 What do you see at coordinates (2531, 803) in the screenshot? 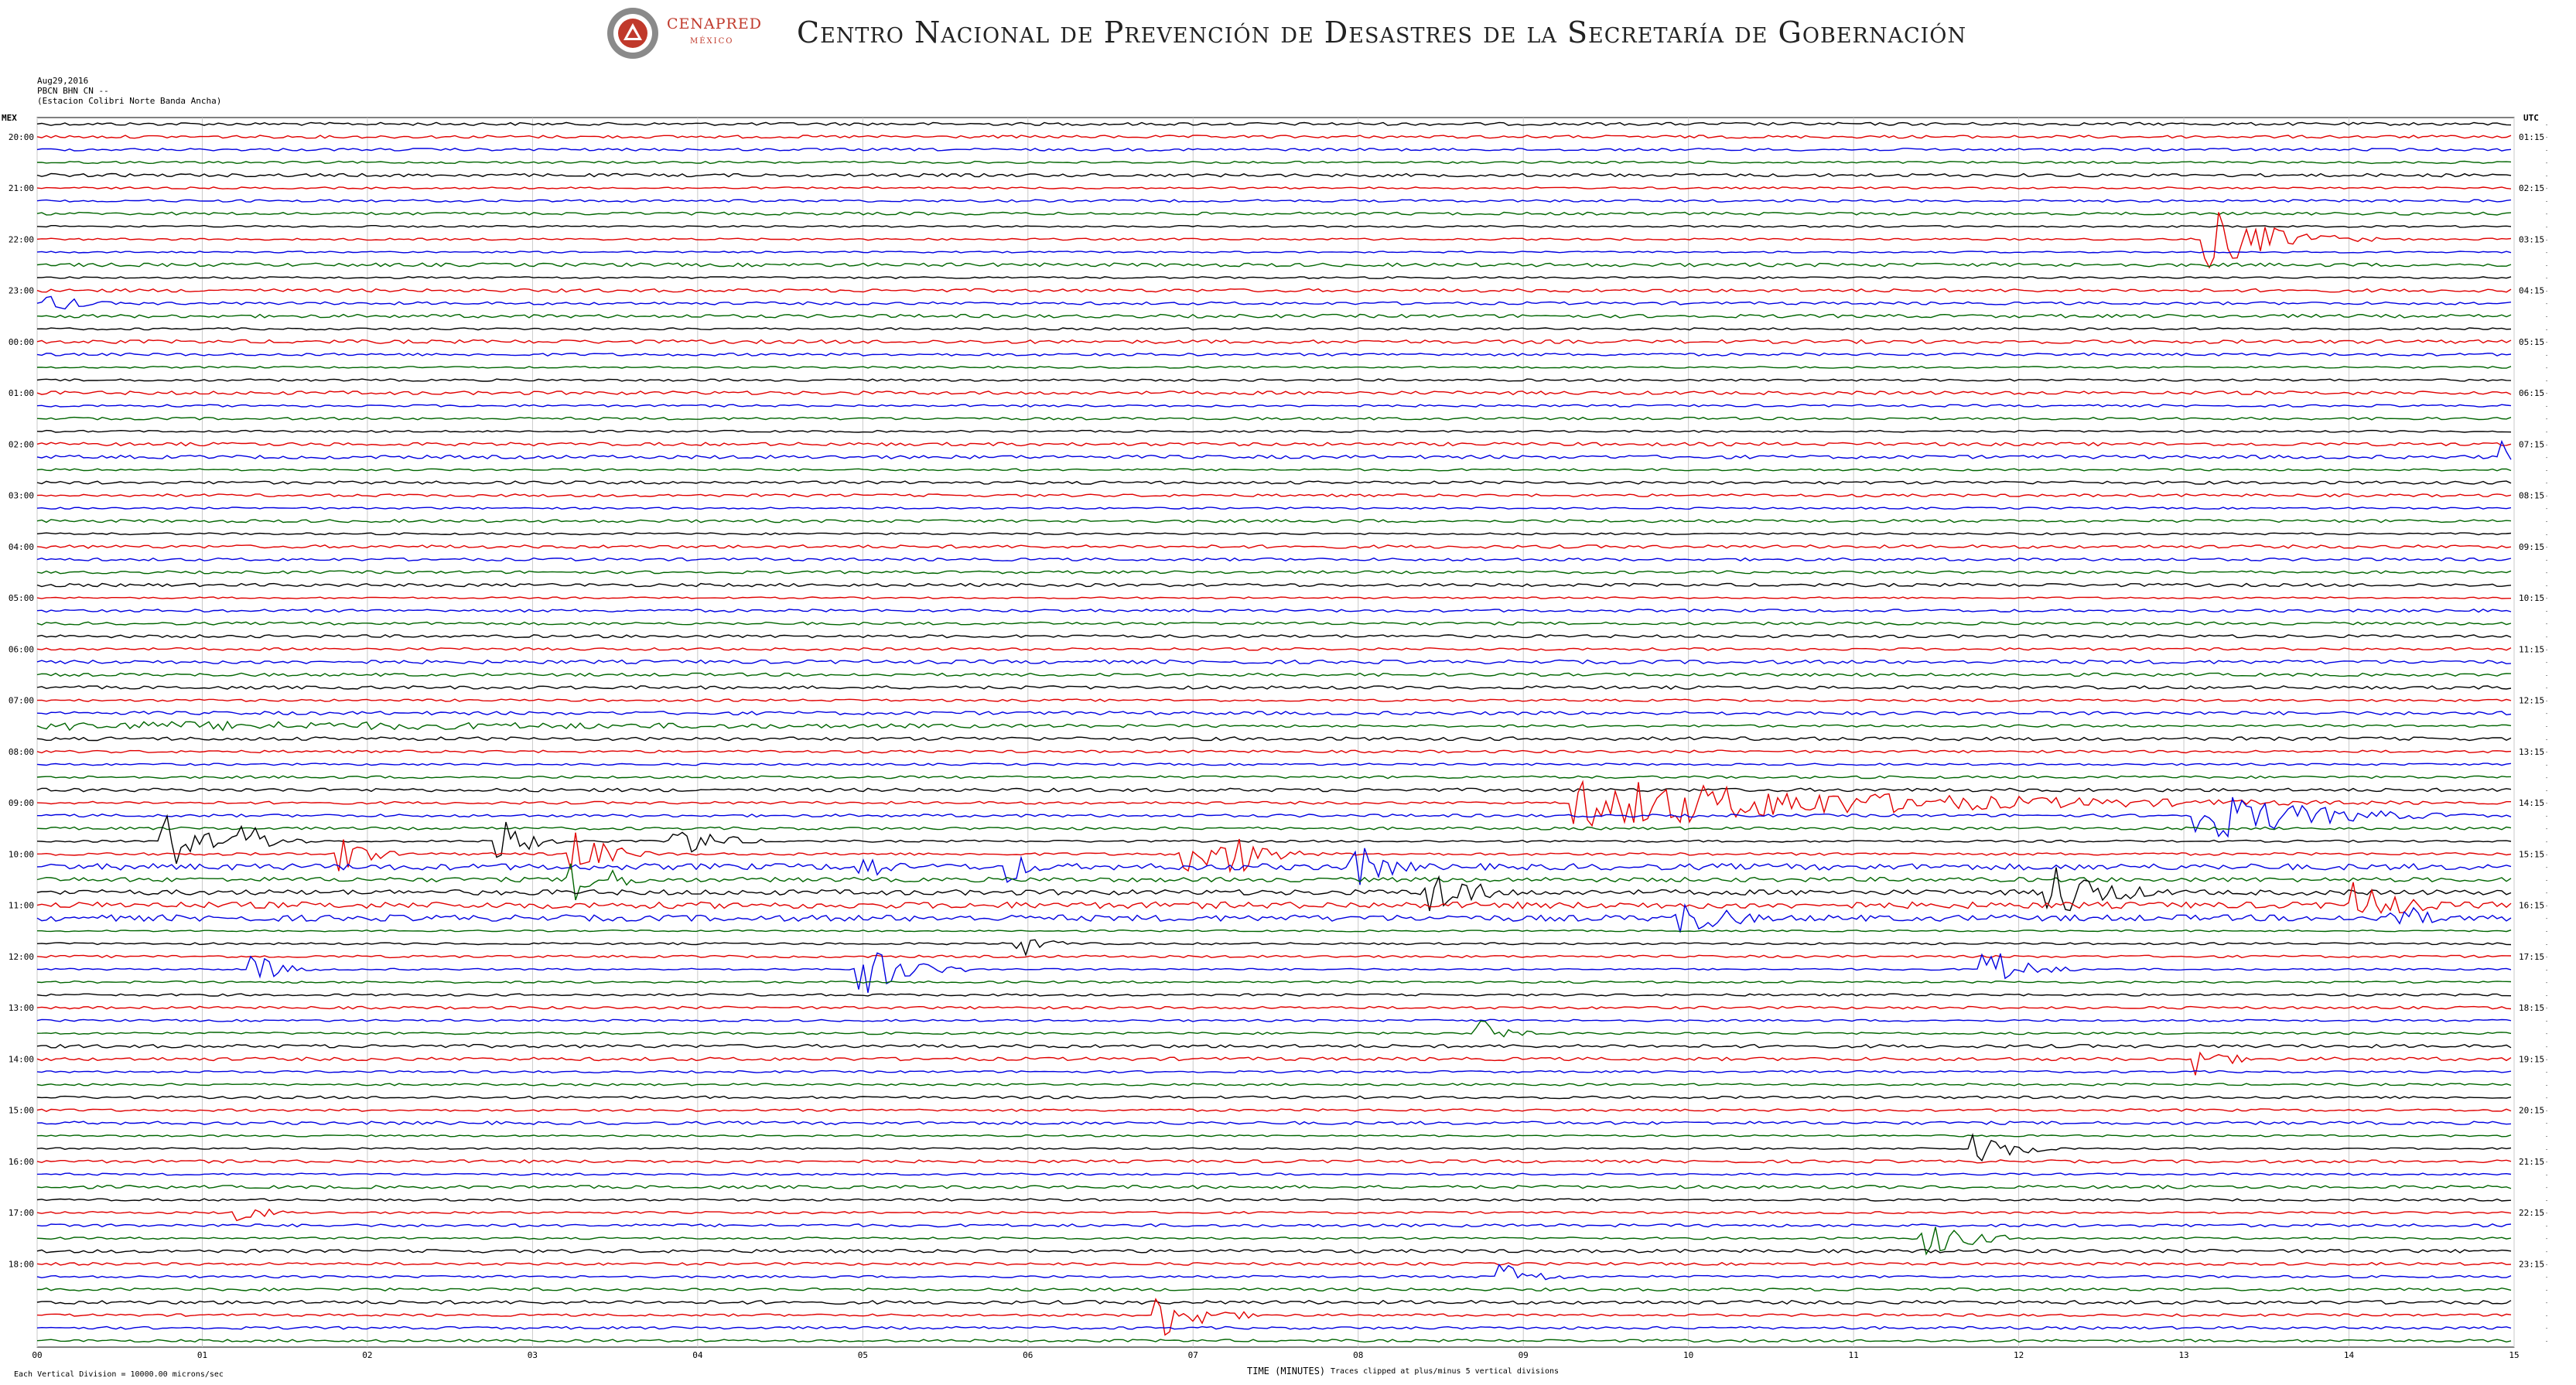
I see `right-hour-label: 14:15` at bounding box center [2531, 803].